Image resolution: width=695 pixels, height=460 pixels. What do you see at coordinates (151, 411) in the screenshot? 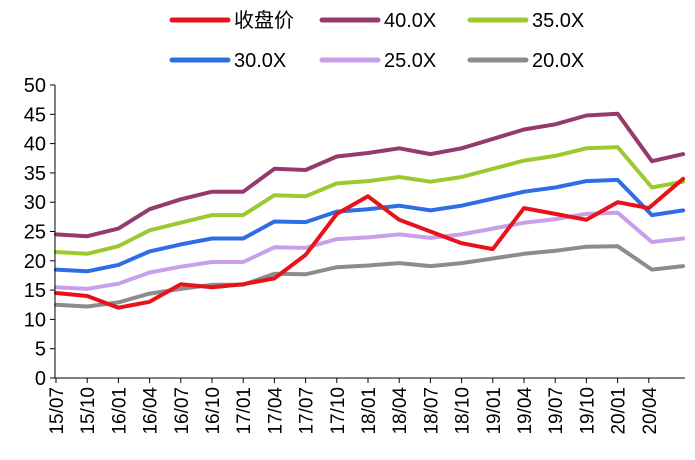
I see `x-tick-label: 16/04` at bounding box center [151, 411].